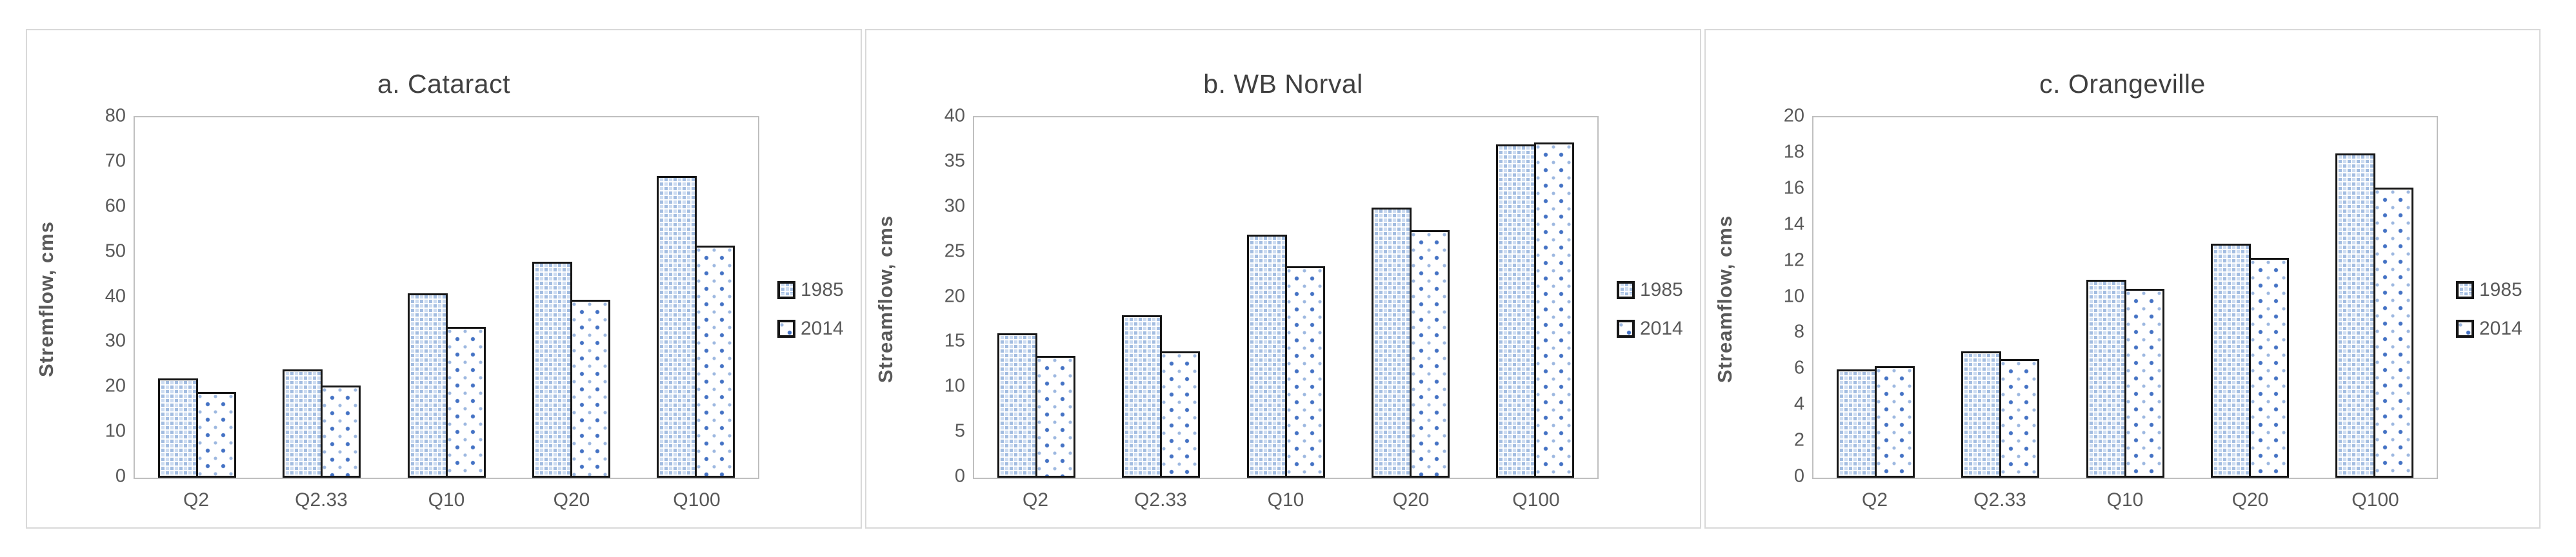 Image resolution: width=2576 pixels, height=557 pixels. I want to click on x-axis-category-label: Q2.33, so click(1999, 500).